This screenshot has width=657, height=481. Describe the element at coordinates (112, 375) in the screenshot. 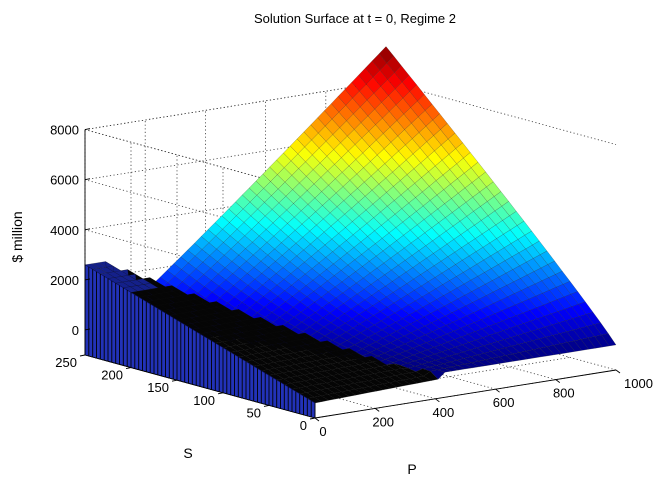

I see `y-tick-label: 200` at that location.